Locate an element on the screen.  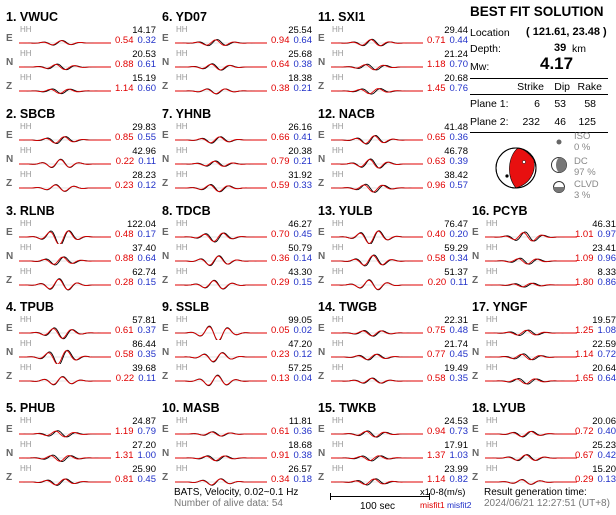
misfit-values: 0.70 0.45 is located at coordinates (291, 234).